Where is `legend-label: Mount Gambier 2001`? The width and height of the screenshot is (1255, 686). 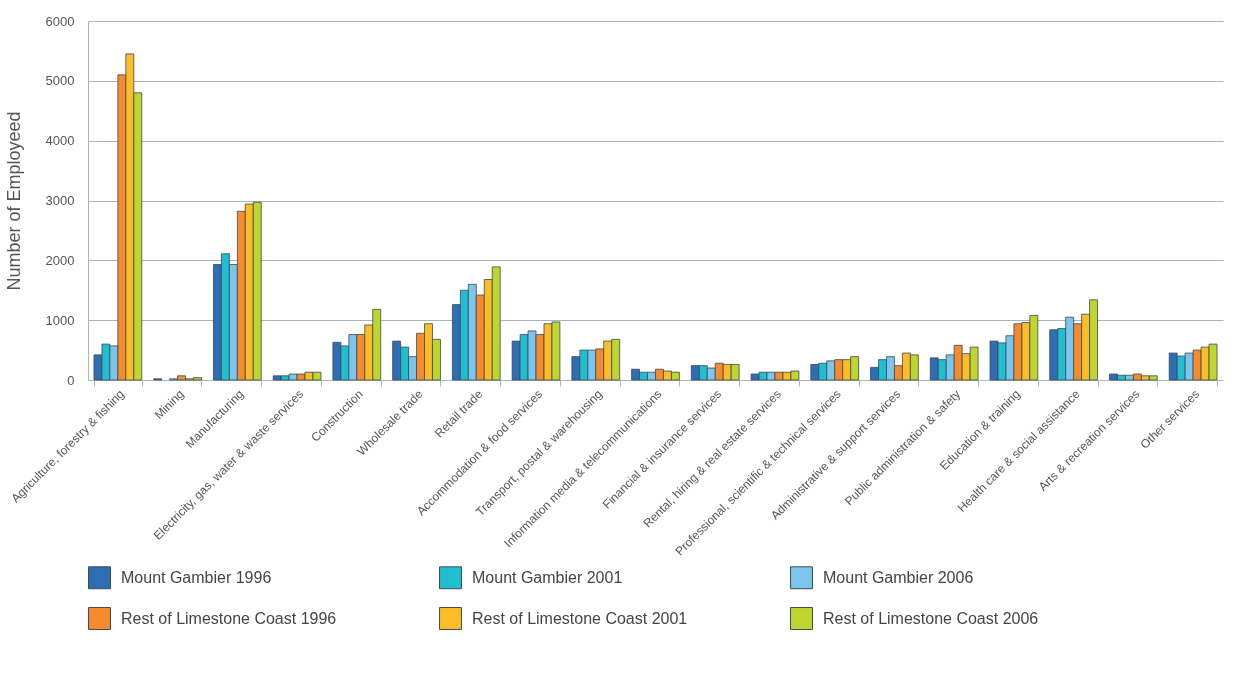 legend-label: Mount Gambier 2001 is located at coordinates (547, 577).